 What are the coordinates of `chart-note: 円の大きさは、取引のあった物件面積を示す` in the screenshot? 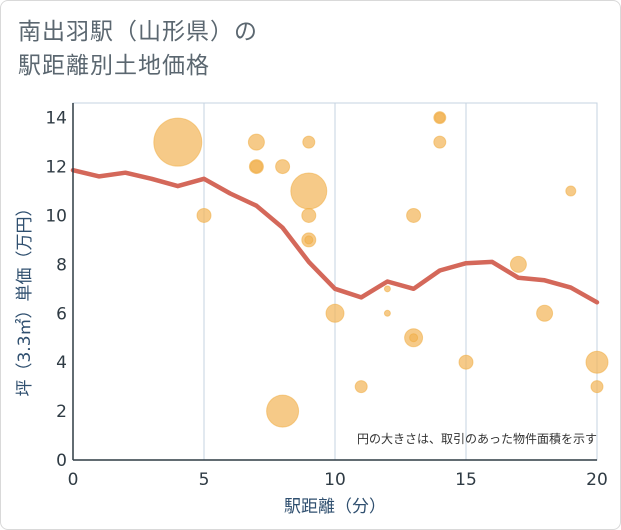 It's located at (477, 438).